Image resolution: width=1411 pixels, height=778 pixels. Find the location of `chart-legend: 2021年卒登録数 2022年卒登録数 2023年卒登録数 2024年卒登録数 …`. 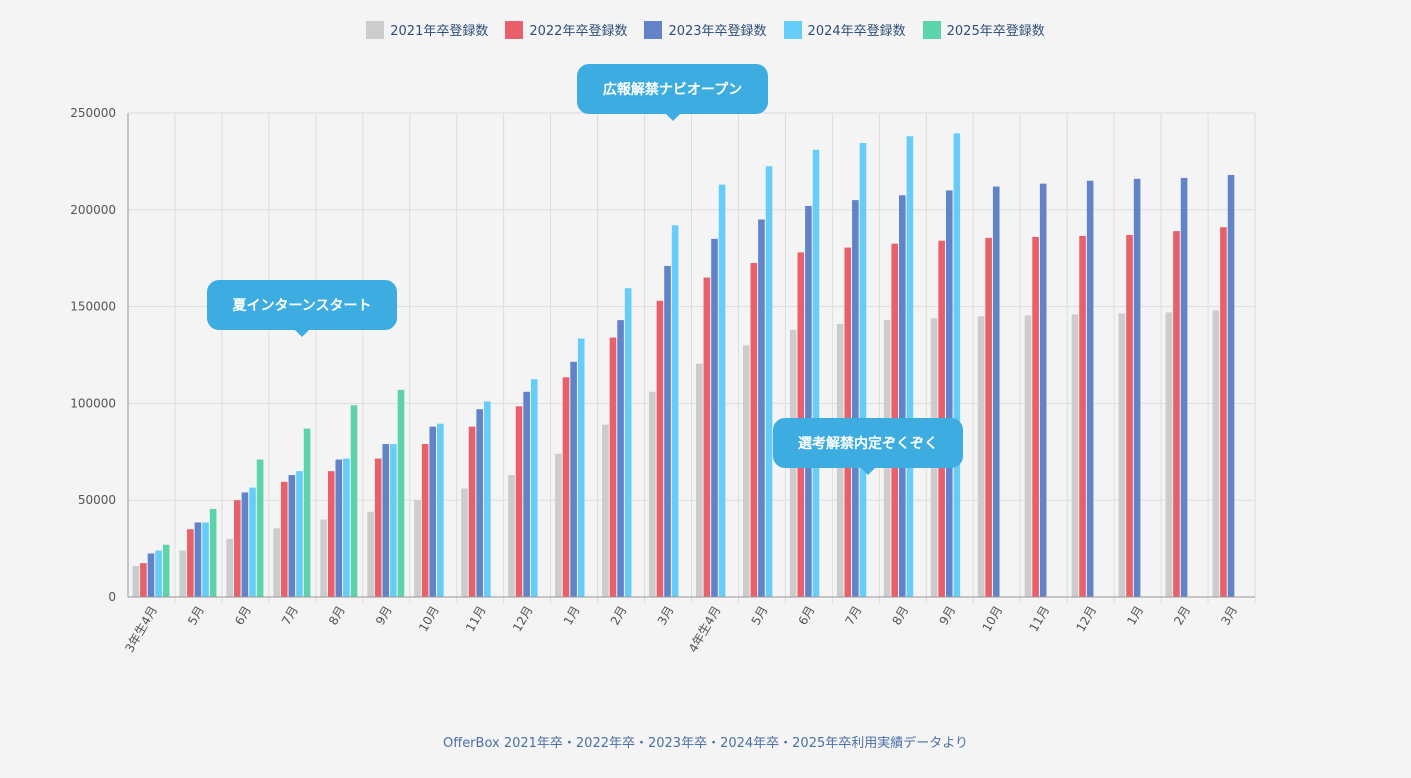

chart-legend: 2021年卒登録数 2022年卒登録数 2023年卒登録数 2024年卒登録数 … is located at coordinates (705, 29).